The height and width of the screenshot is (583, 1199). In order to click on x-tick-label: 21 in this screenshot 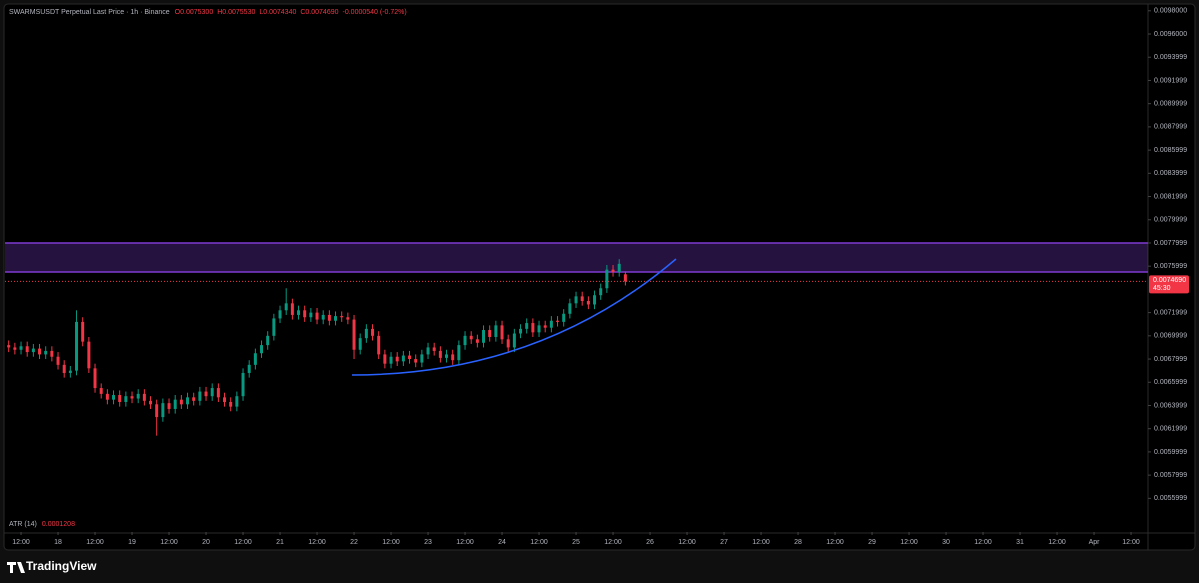, I will do `click(280, 542)`.